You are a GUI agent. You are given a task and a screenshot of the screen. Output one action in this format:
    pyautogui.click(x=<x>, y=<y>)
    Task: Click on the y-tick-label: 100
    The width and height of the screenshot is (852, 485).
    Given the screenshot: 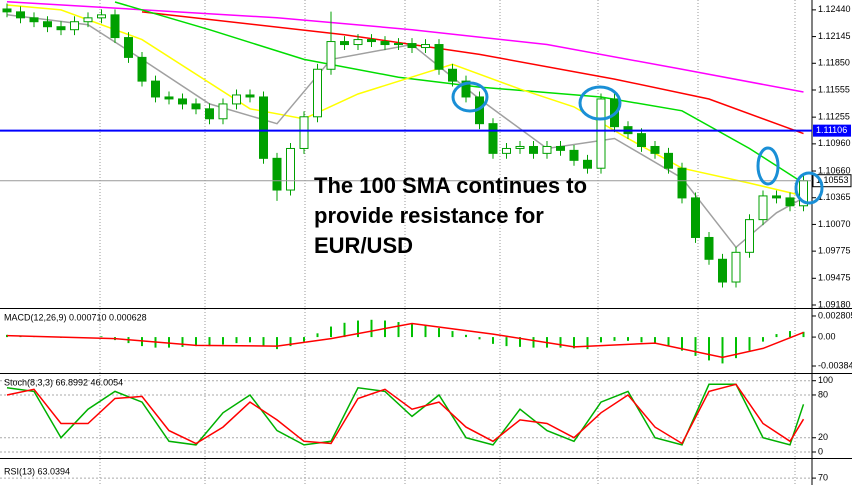 What is the action you would take?
    pyautogui.click(x=825, y=380)
    